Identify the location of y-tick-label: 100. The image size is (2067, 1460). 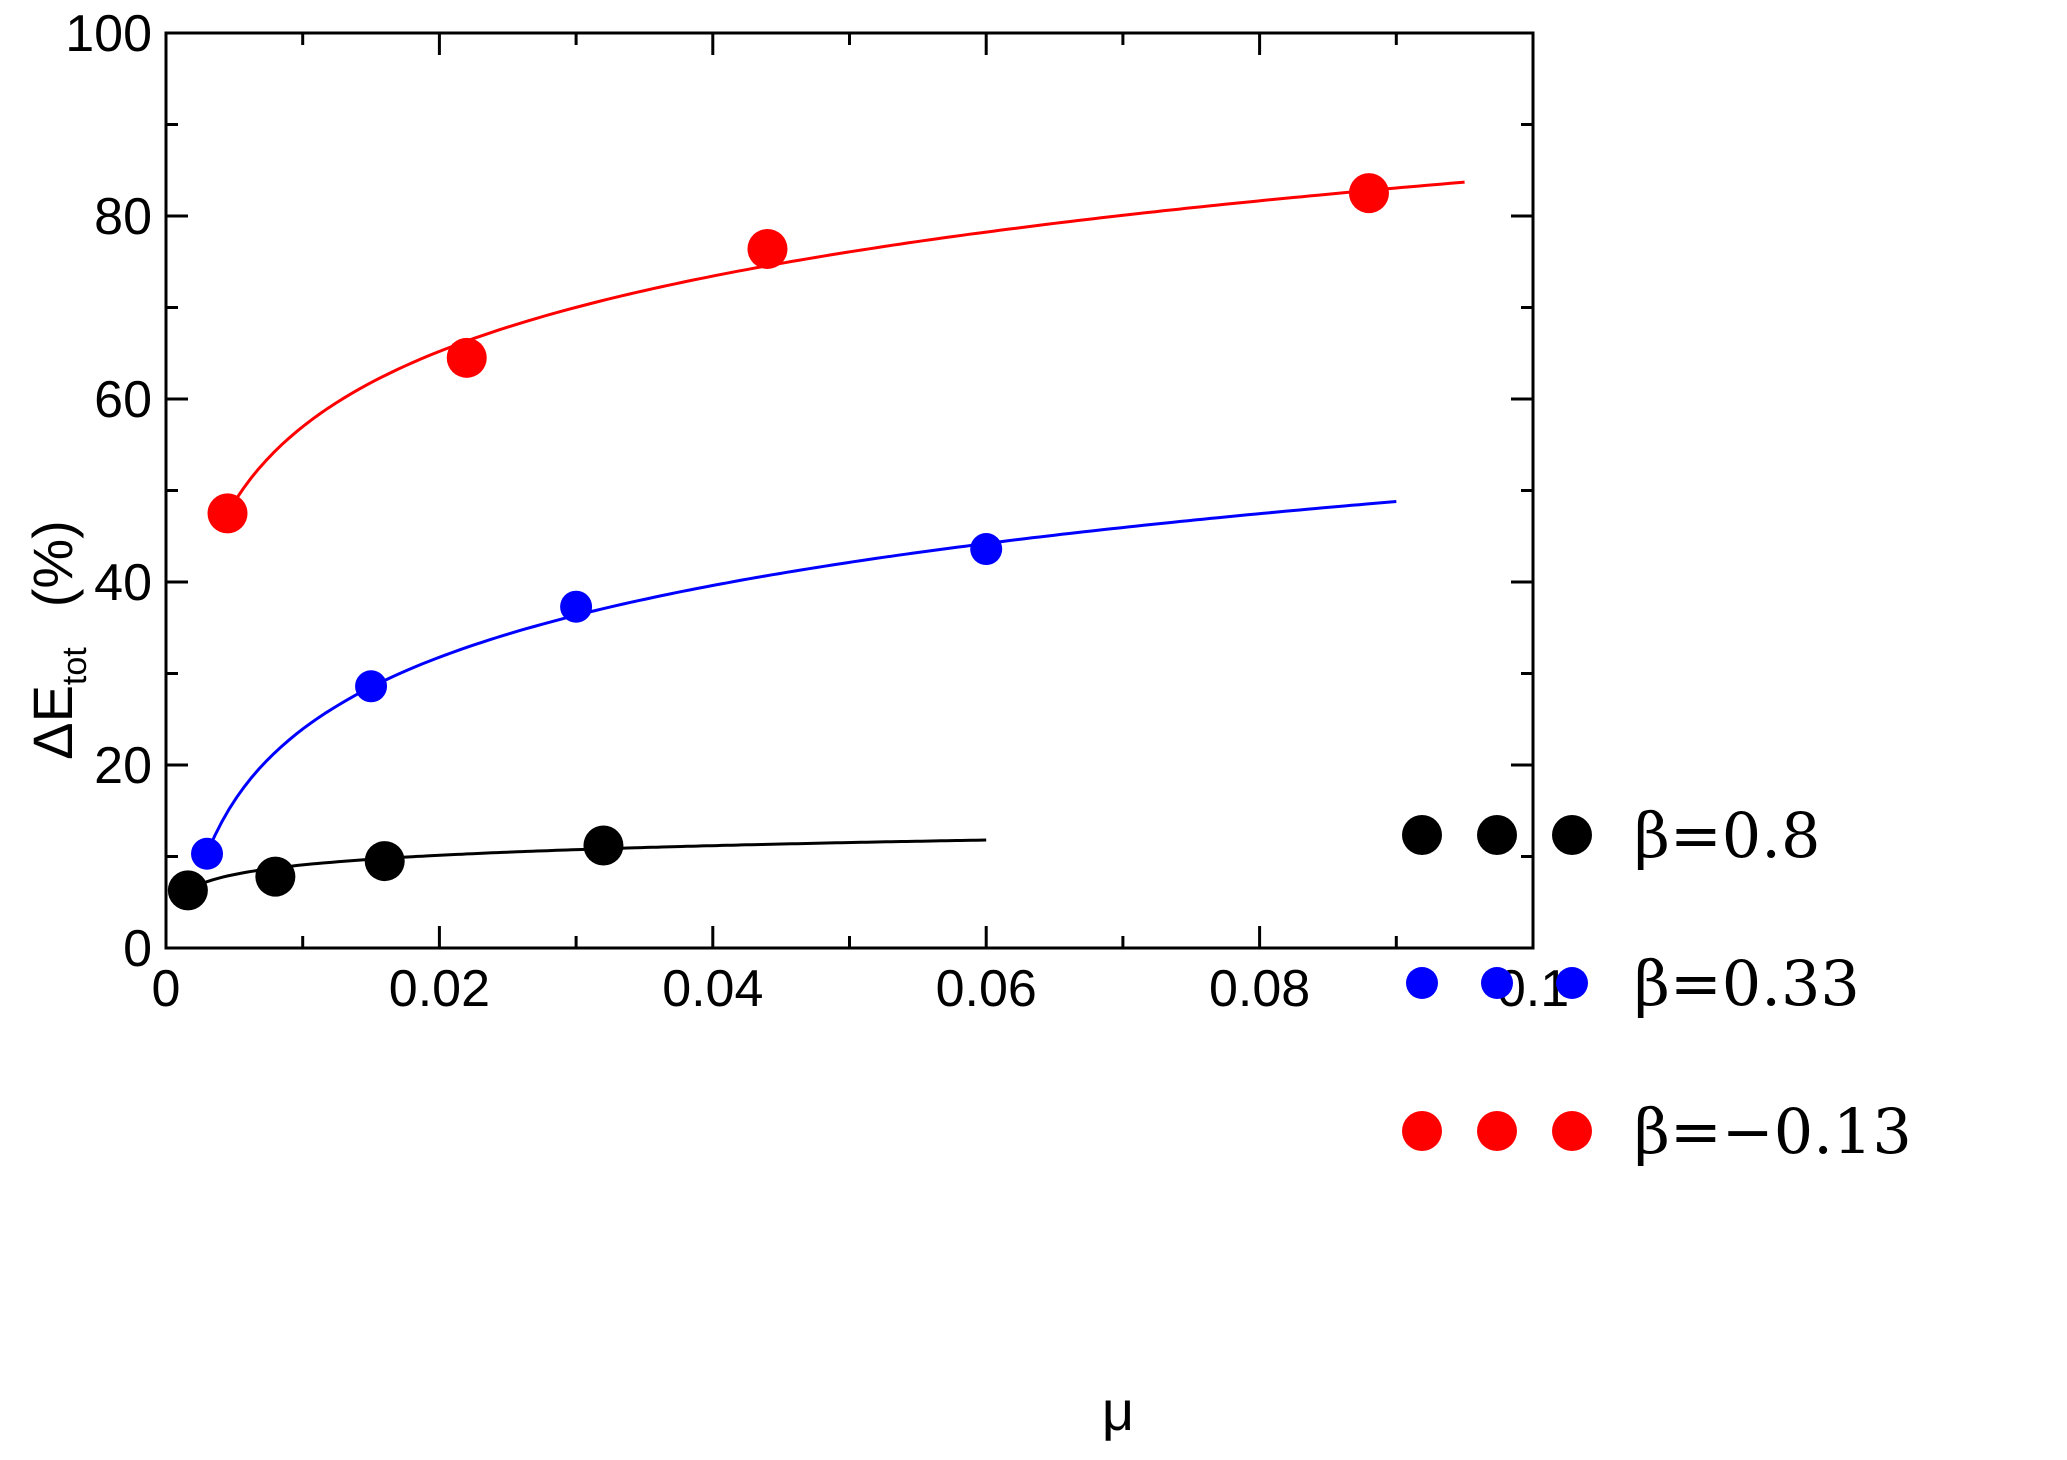
(108, 34).